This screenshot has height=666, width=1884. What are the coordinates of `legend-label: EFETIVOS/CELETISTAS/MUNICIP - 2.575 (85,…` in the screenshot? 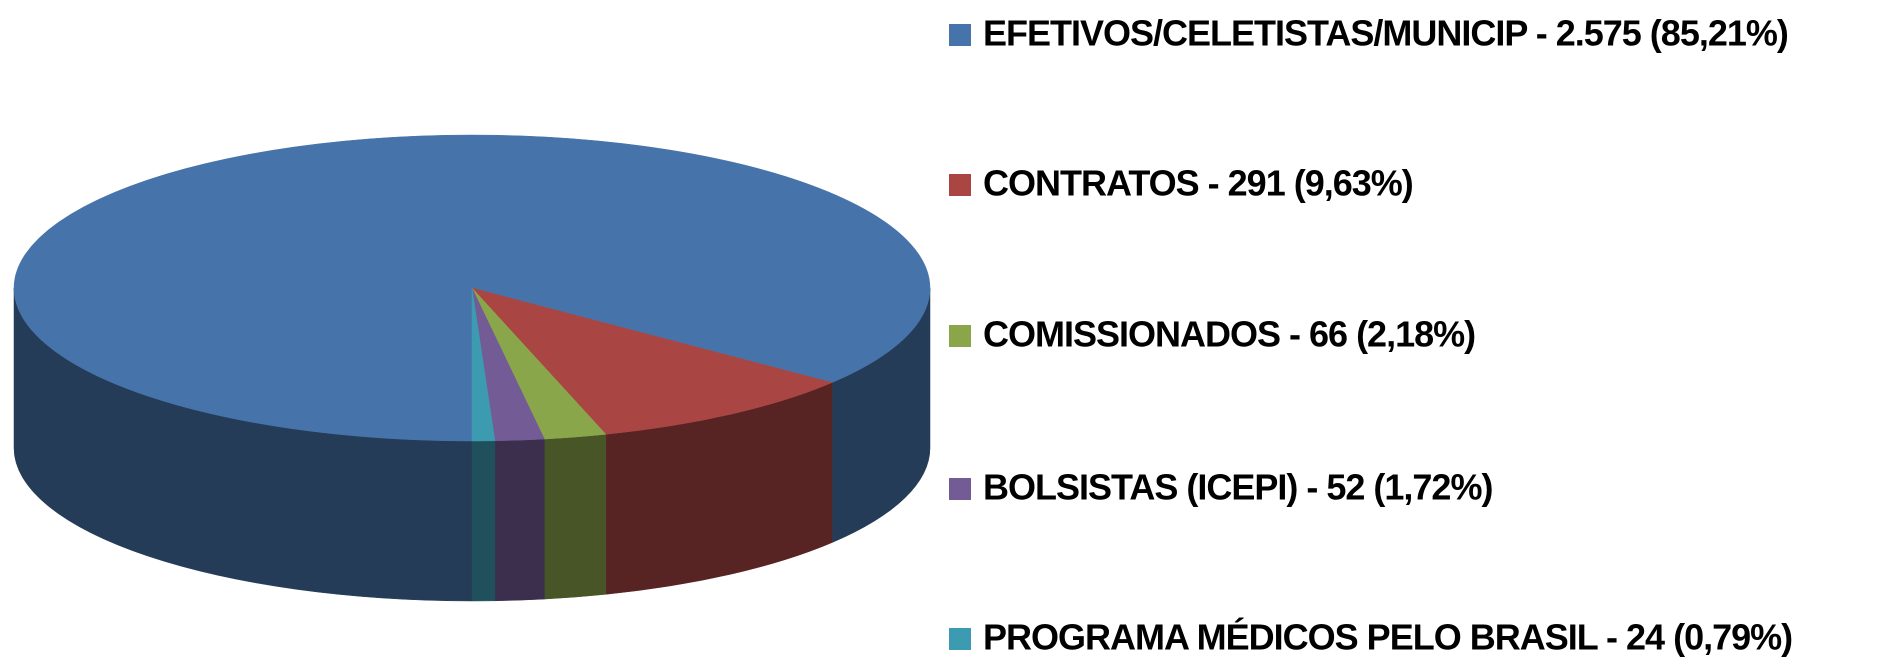 It's located at (1385, 33).